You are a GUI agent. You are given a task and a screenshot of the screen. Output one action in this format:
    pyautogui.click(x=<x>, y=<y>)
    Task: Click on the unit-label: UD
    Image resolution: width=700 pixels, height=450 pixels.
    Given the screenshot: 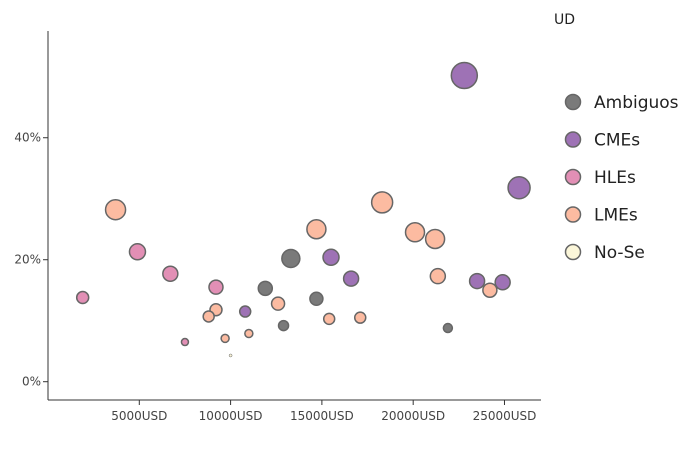 What is the action you would take?
    pyautogui.click(x=564, y=20)
    